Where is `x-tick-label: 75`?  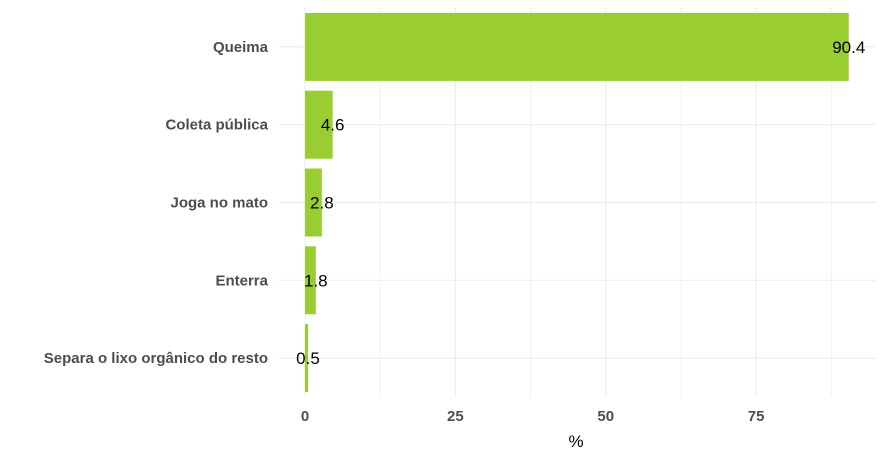 x-tick-label: 75 is located at coordinates (756, 416).